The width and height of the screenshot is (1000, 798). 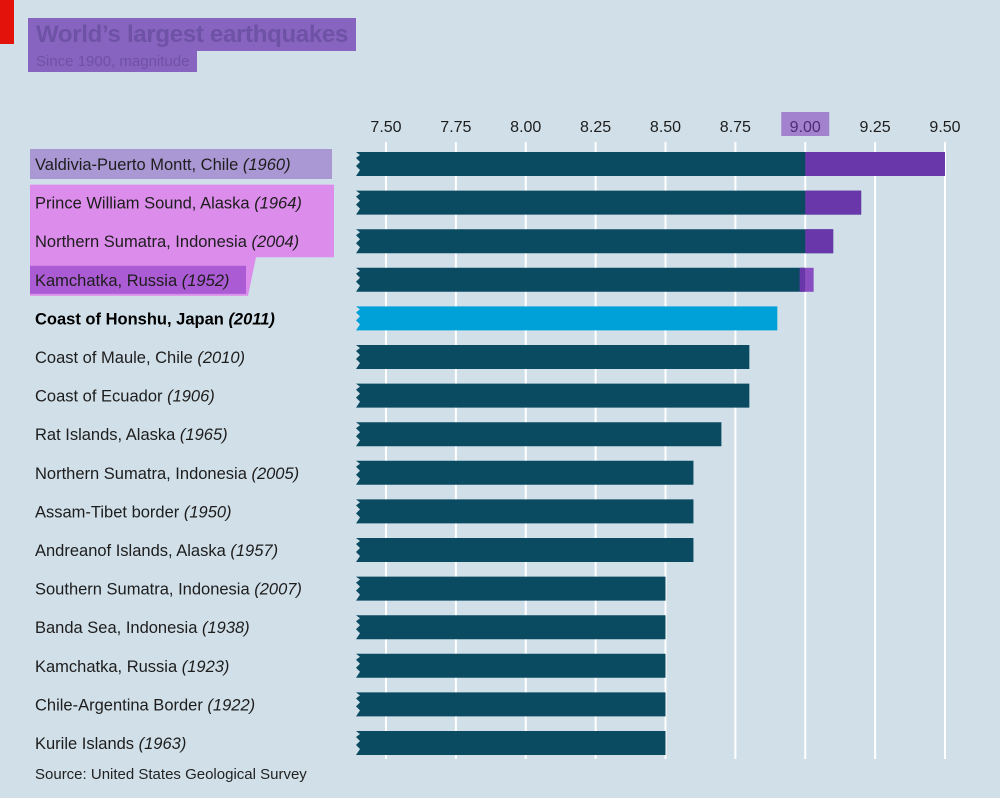 I want to click on category-label: Prince William Sound, Alaska (1964), so click(x=168, y=204).